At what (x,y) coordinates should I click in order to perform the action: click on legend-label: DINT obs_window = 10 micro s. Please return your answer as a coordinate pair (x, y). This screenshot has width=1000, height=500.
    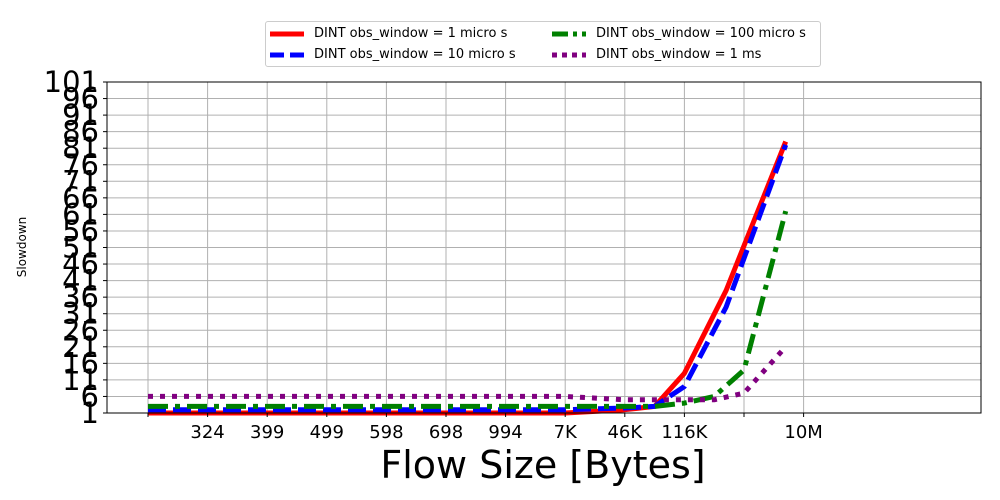
    Looking at the image, I should click on (415, 54).